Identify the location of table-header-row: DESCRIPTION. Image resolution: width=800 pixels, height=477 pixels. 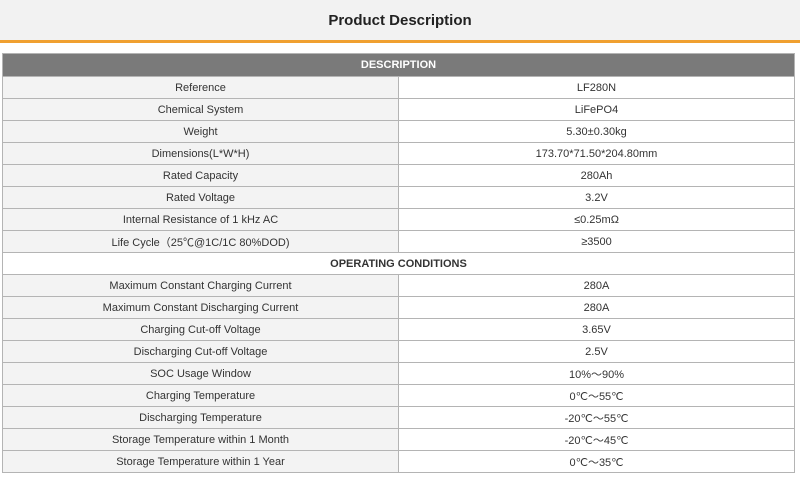
(398, 65).